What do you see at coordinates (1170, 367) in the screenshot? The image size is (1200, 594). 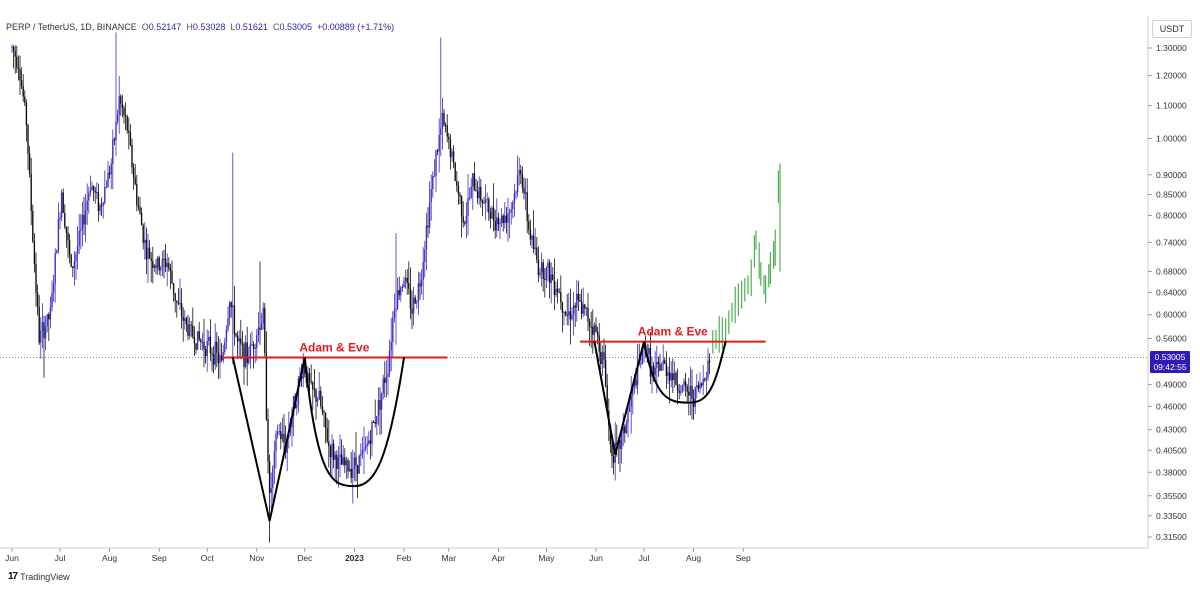 I see `bar-countdown: 09:42:55` at bounding box center [1170, 367].